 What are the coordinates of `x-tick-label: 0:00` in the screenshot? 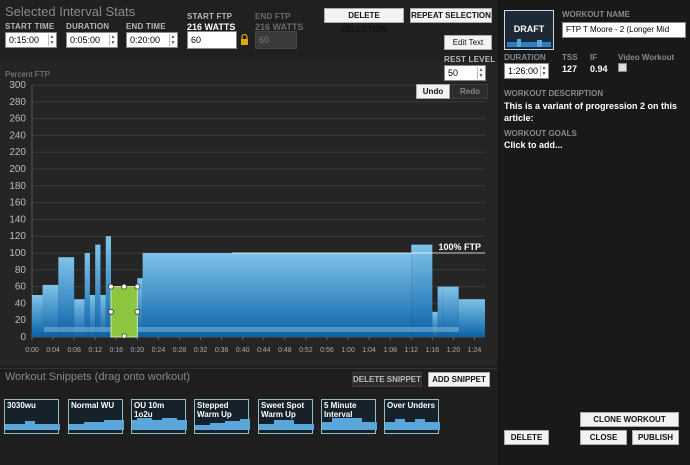 It's located at (32, 350).